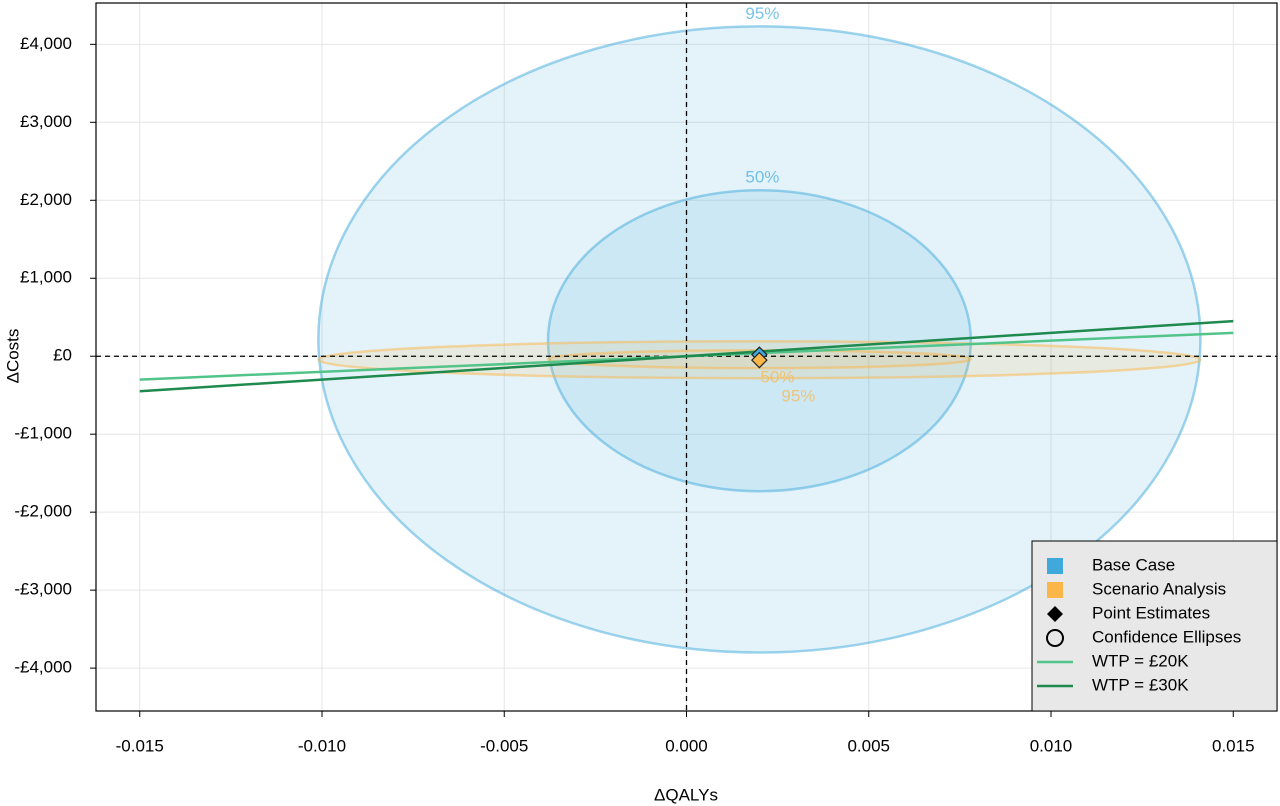 The image size is (1280, 806). I want to click on y-tick-label: -£2,000, so click(43, 511).